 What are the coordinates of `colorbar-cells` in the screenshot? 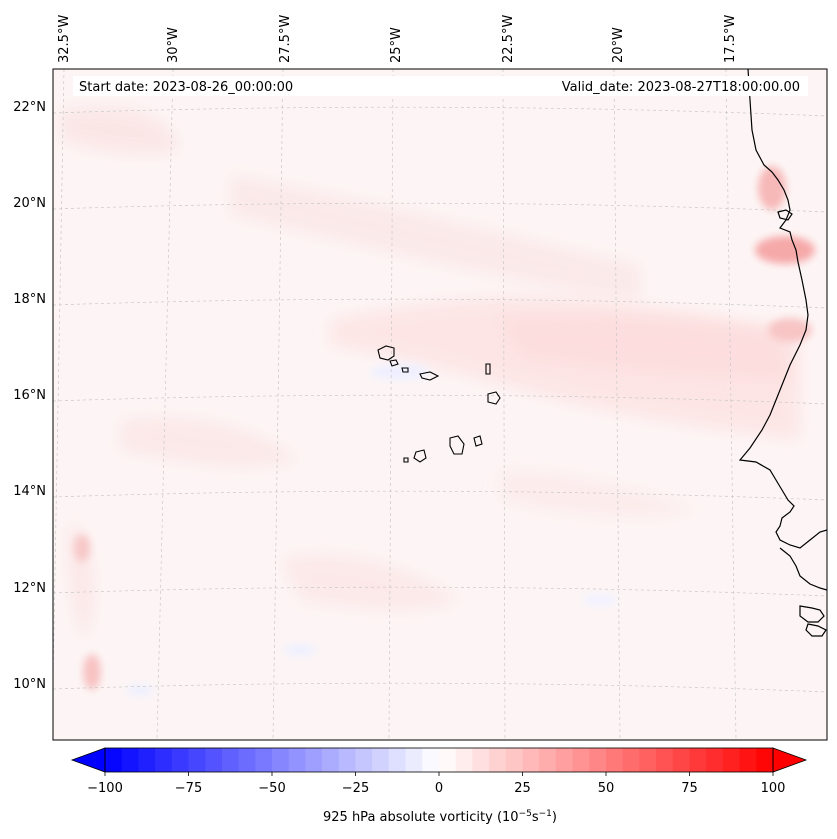 It's located at (439, 760).